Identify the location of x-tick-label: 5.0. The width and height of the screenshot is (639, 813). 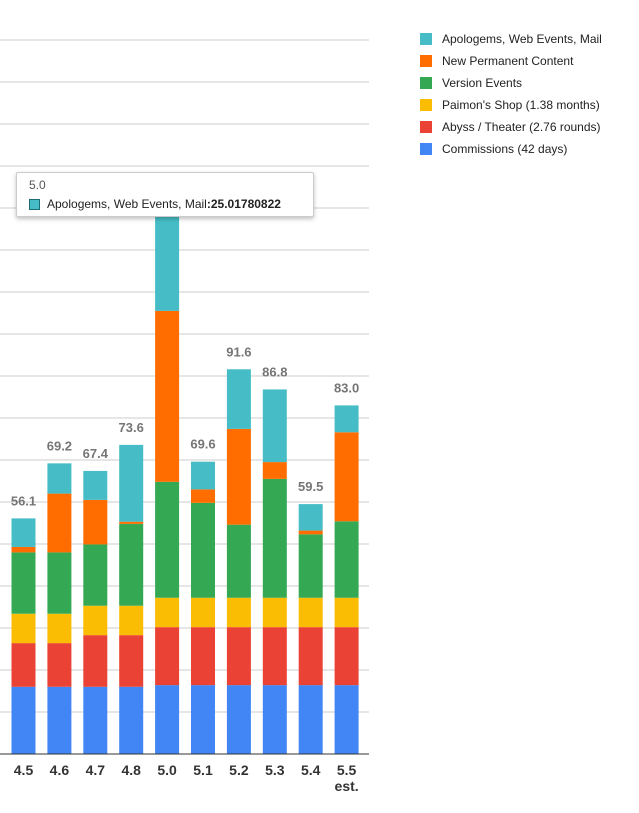
(167, 770).